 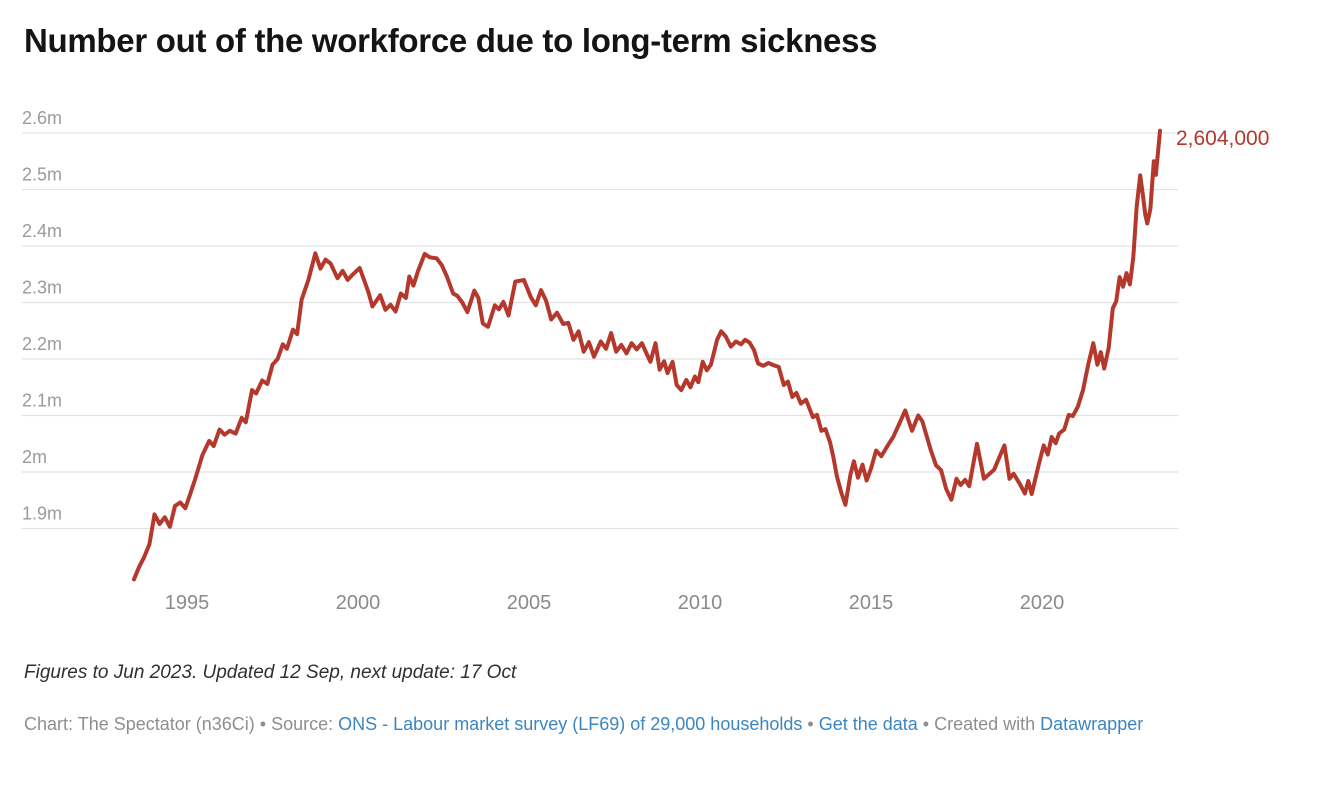 What do you see at coordinates (42, 514) in the screenshot?
I see `y-axis-tick-label: 1.9m` at bounding box center [42, 514].